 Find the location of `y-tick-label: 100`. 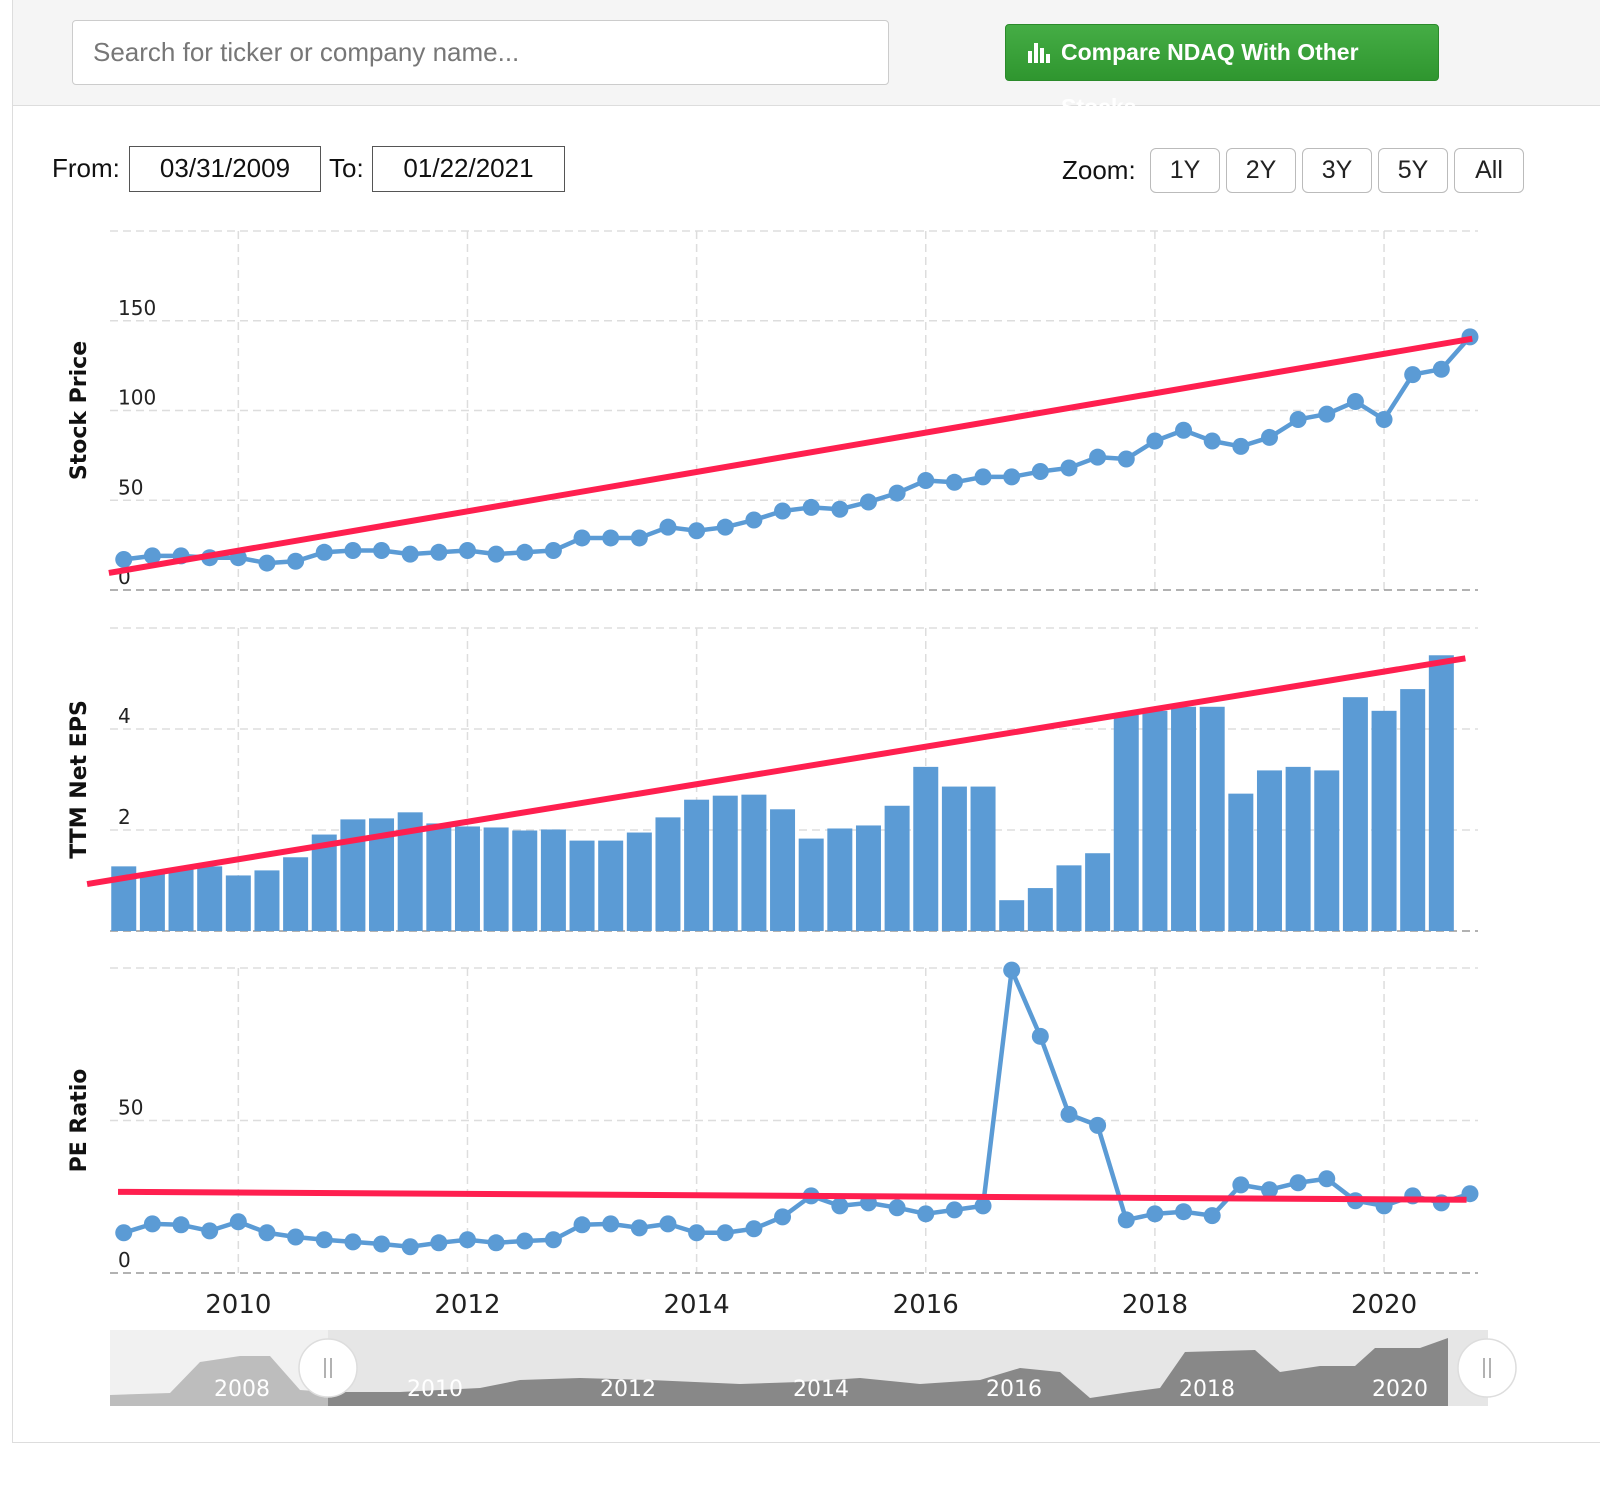

y-tick-label: 100 is located at coordinates (137, 398).